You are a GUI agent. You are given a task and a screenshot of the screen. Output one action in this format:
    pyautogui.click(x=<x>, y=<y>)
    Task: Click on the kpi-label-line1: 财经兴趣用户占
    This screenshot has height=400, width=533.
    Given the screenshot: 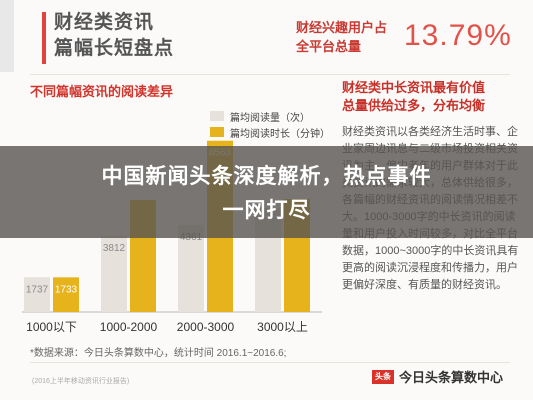 What is the action you would take?
    pyautogui.click(x=342, y=27)
    